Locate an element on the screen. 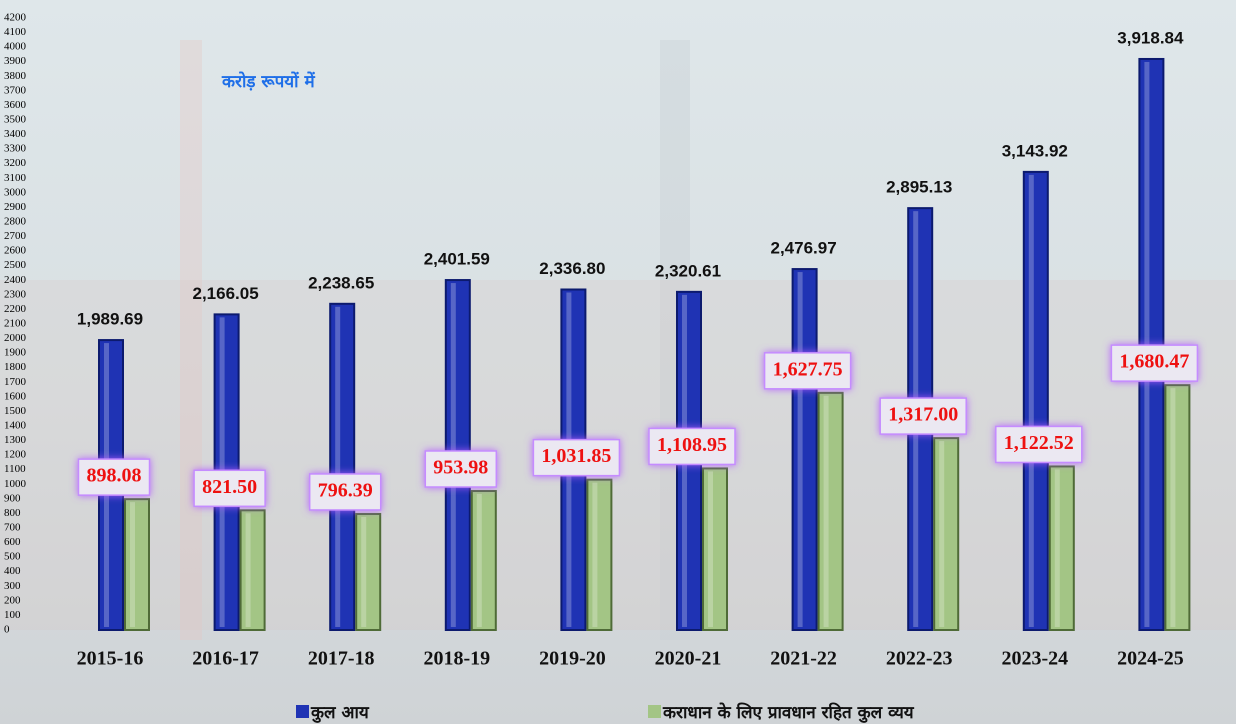 This screenshot has width=1236, height=724. y-tick-label: 3200 is located at coordinates (15, 163).